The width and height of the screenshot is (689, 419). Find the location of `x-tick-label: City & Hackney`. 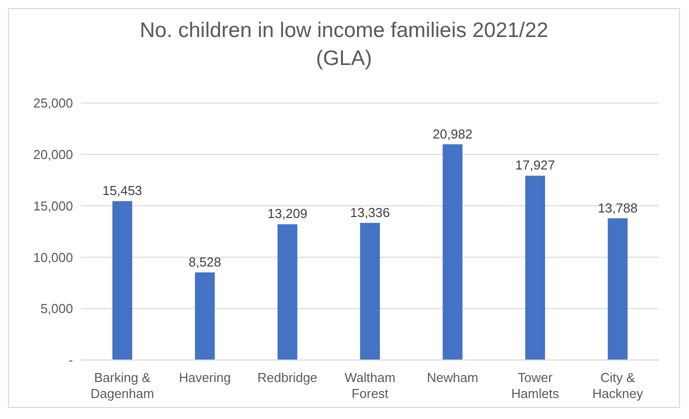

x-tick-label: City & Hackney is located at coordinates (618, 385).